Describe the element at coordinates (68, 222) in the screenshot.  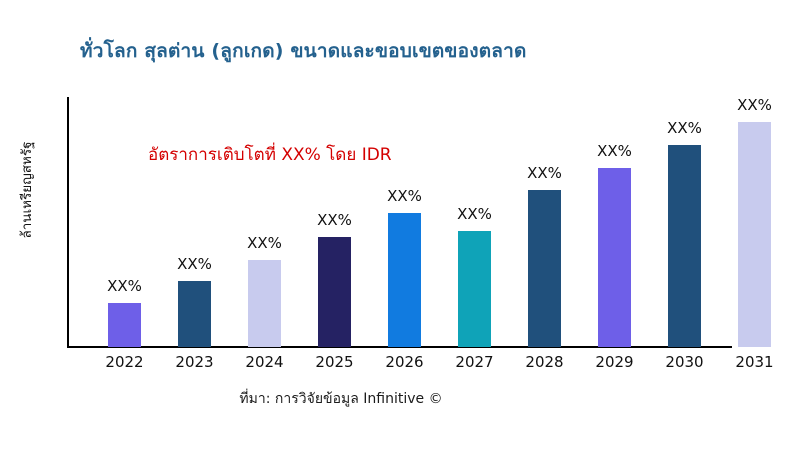
I see `y-axis-line` at that location.